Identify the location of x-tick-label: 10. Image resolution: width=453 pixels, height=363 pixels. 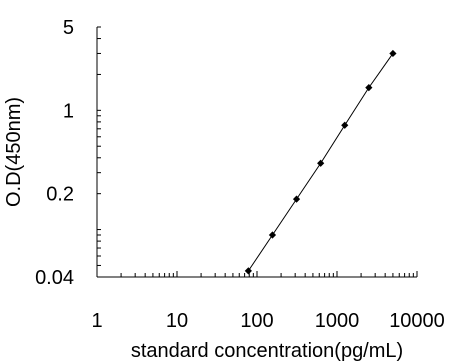
(177, 321).